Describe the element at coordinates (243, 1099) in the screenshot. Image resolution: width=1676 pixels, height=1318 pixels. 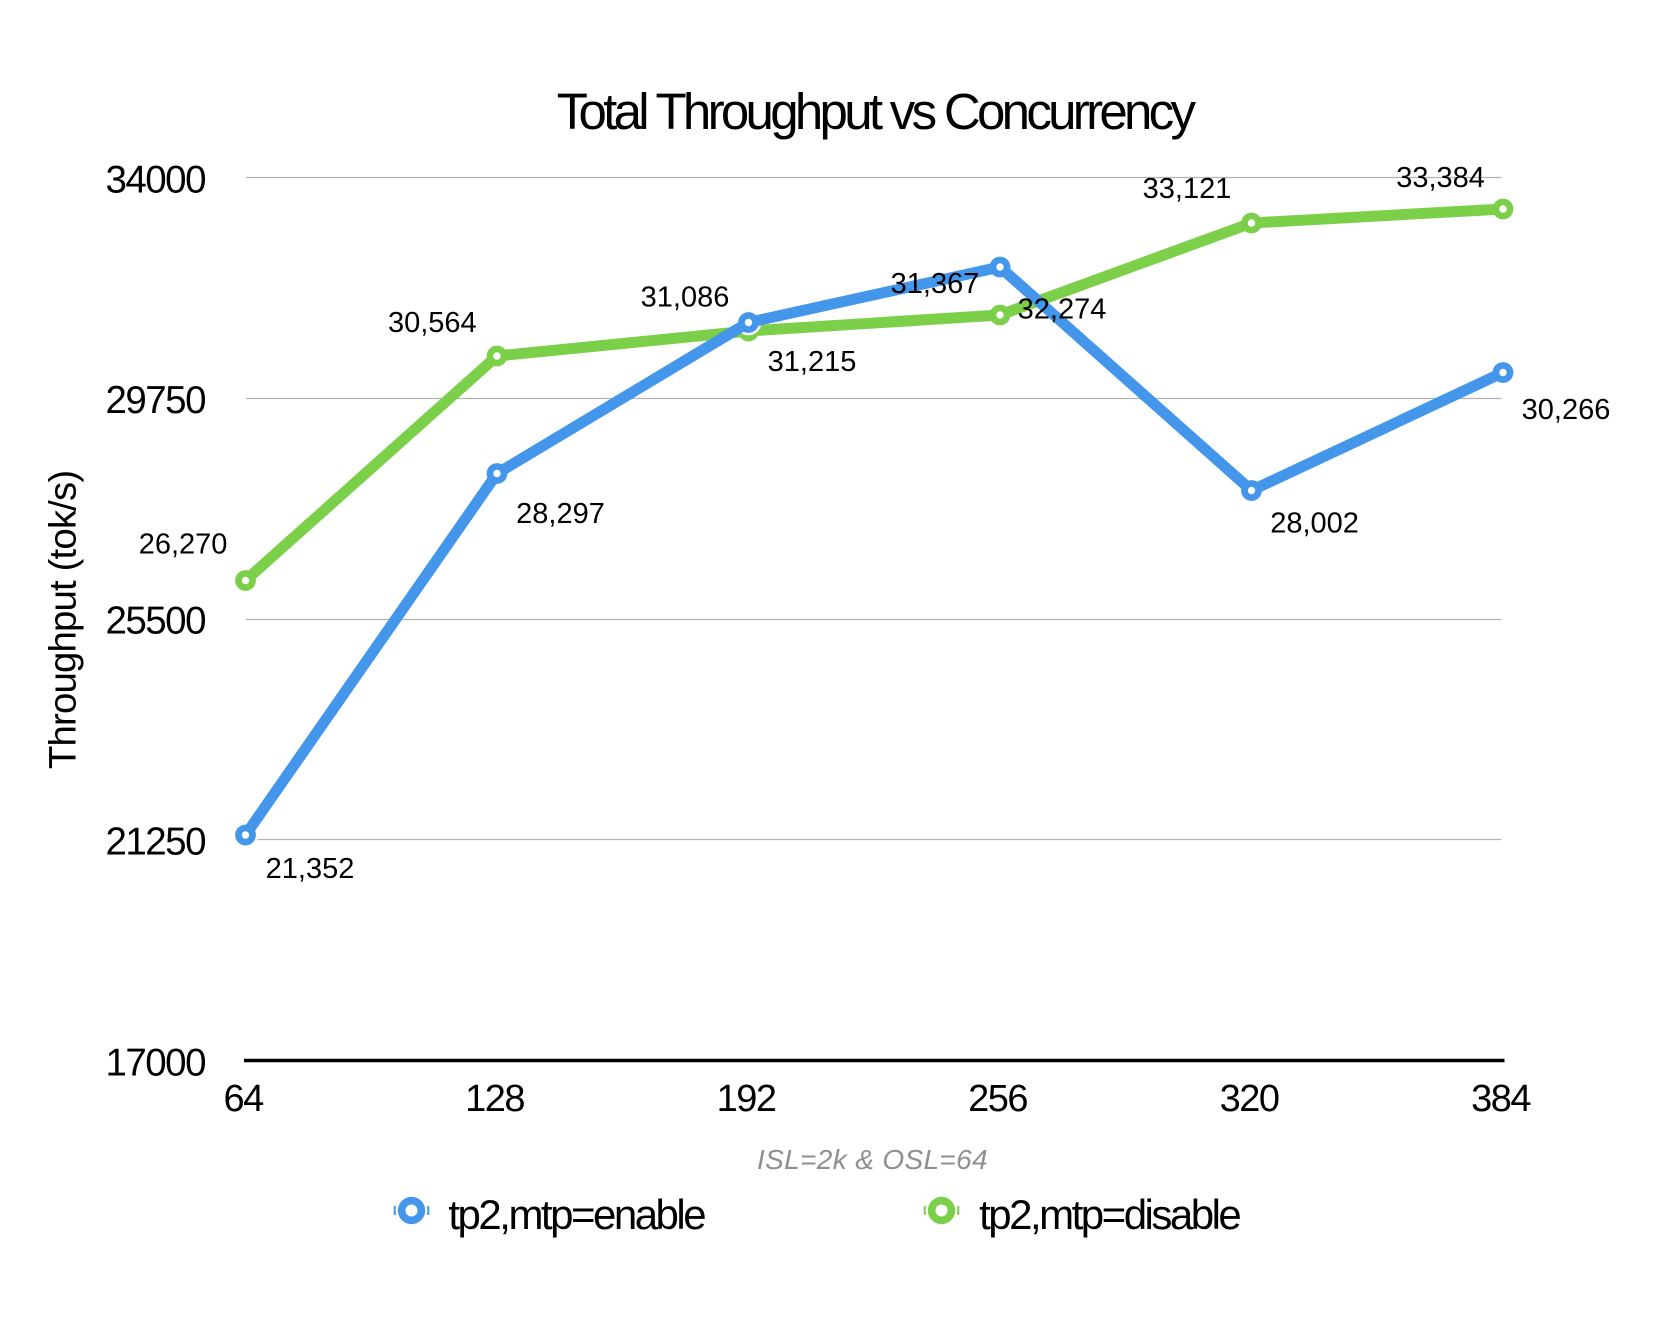
I see `svg-text: 64` at that location.